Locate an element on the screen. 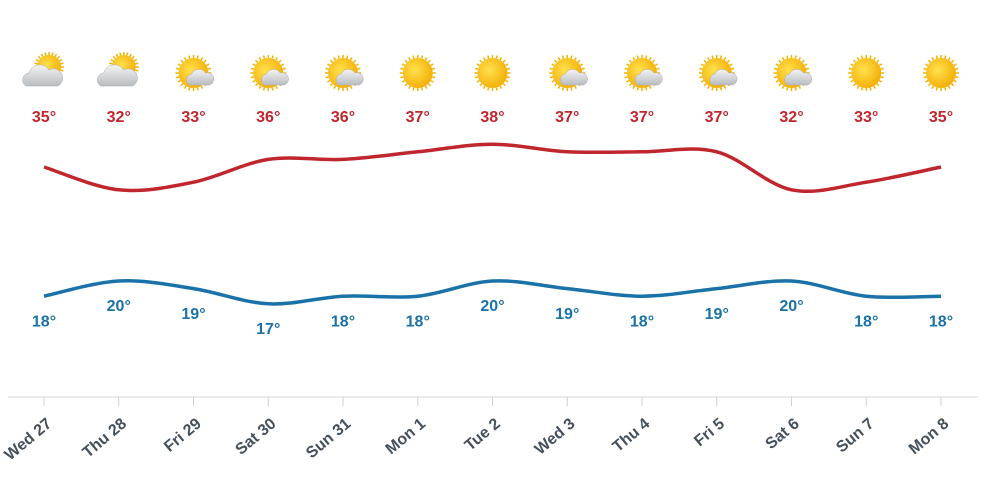 Image resolution: width=1000 pixels, height=492 pixels. x-tick-label: Sun 31 is located at coordinates (328, 438).